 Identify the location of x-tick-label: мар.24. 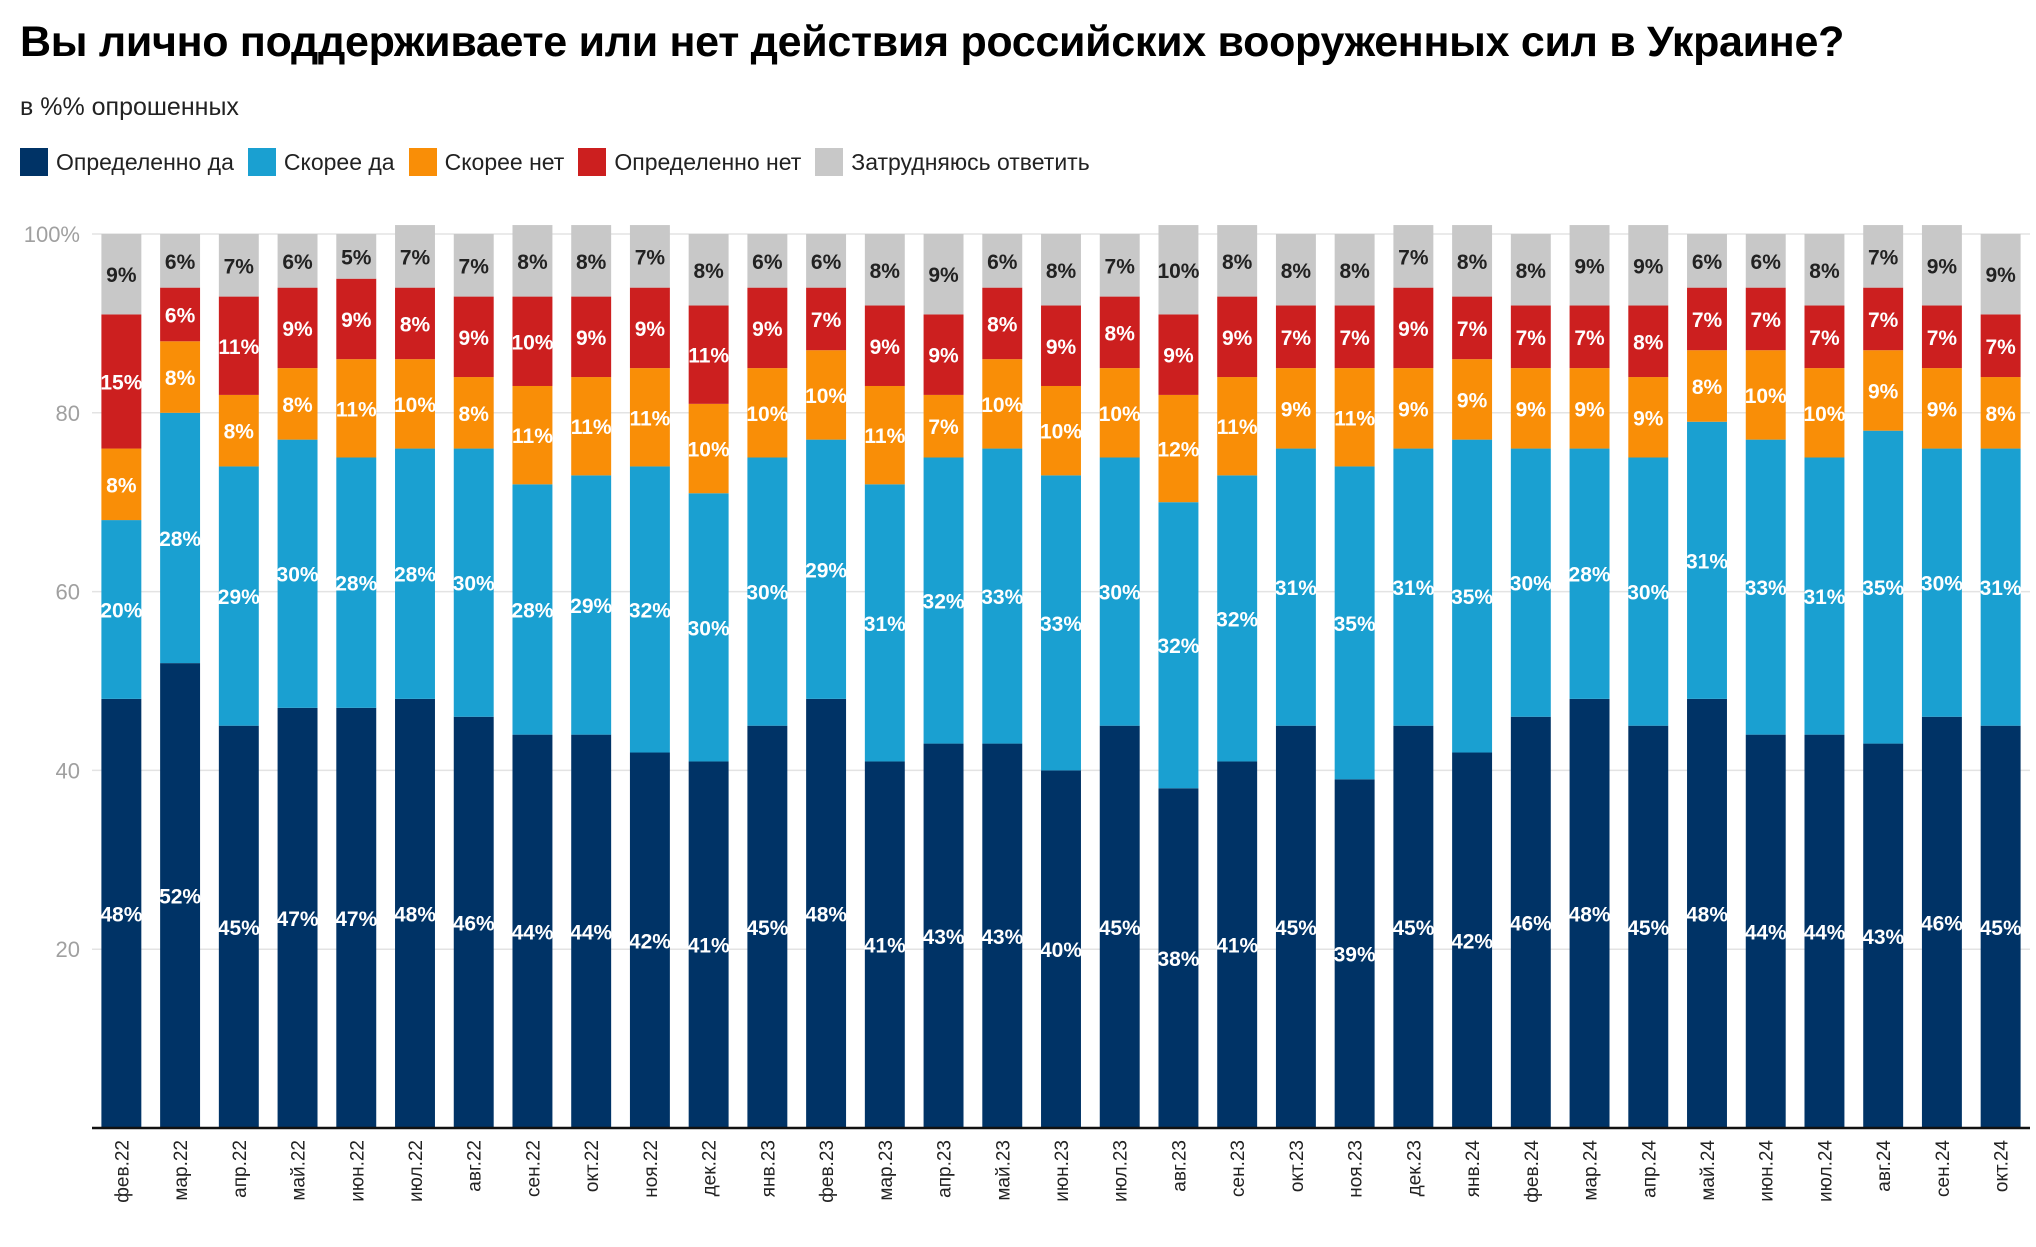
(1591, 1170).